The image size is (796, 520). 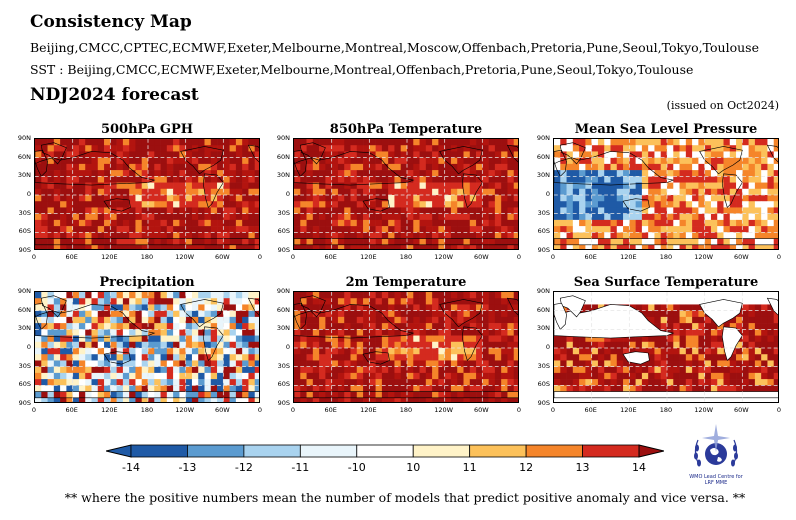 I want to click on page-title: Consistency Map, so click(x=111, y=22).